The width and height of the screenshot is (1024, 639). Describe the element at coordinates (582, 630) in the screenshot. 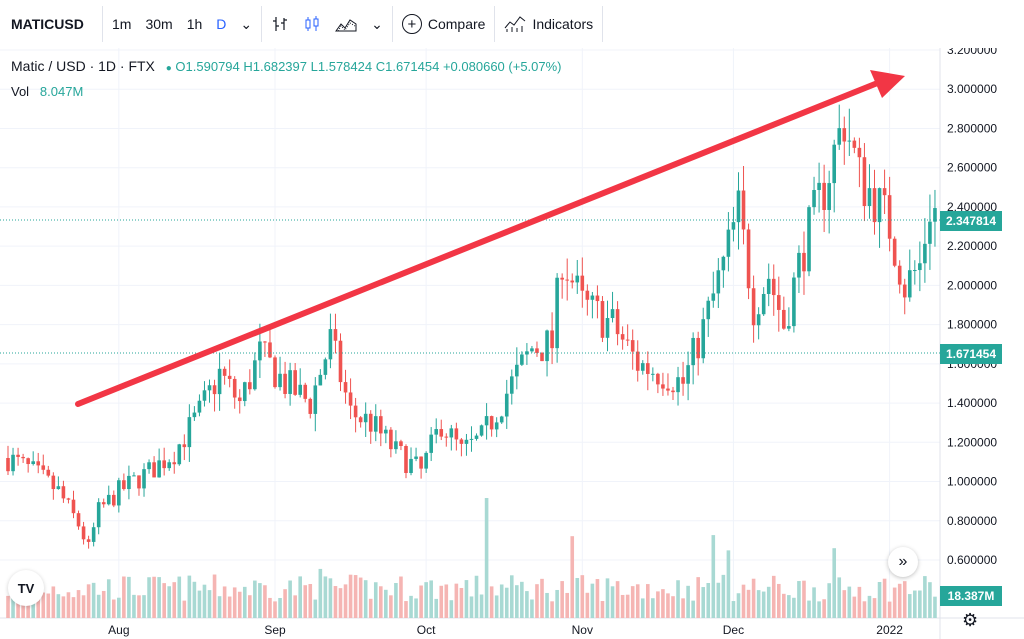

I see `x-tick-label: Nov` at that location.